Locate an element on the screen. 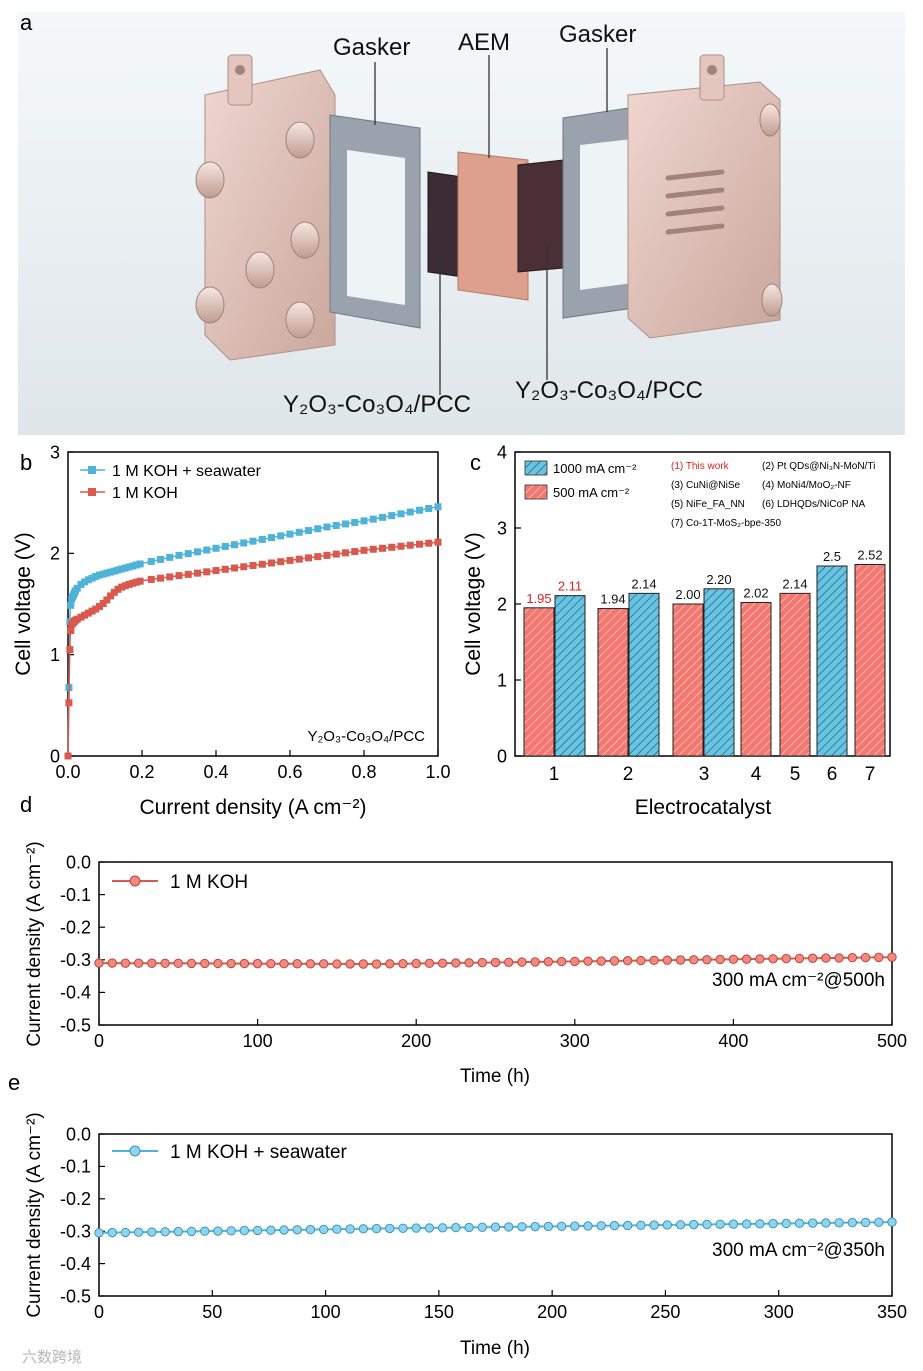 The image size is (923, 1371). legend-label-1000: 1000 mA cm⁻² is located at coordinates (595, 468).